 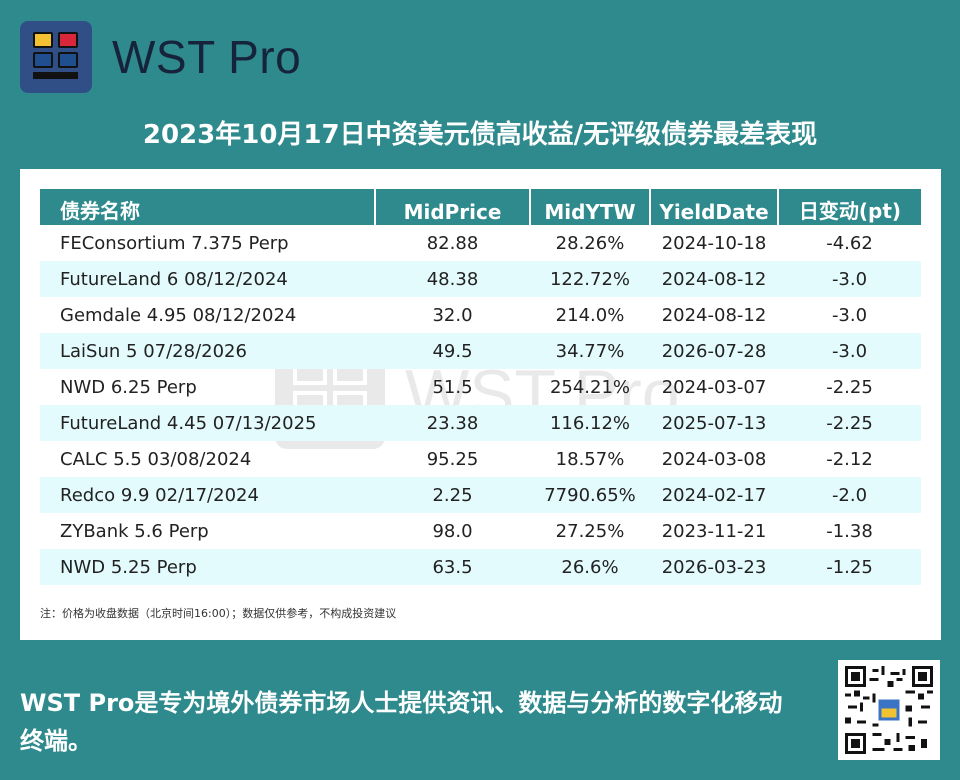 What do you see at coordinates (207, 57) in the screenshot?
I see `brand-name: WST Pro` at bounding box center [207, 57].